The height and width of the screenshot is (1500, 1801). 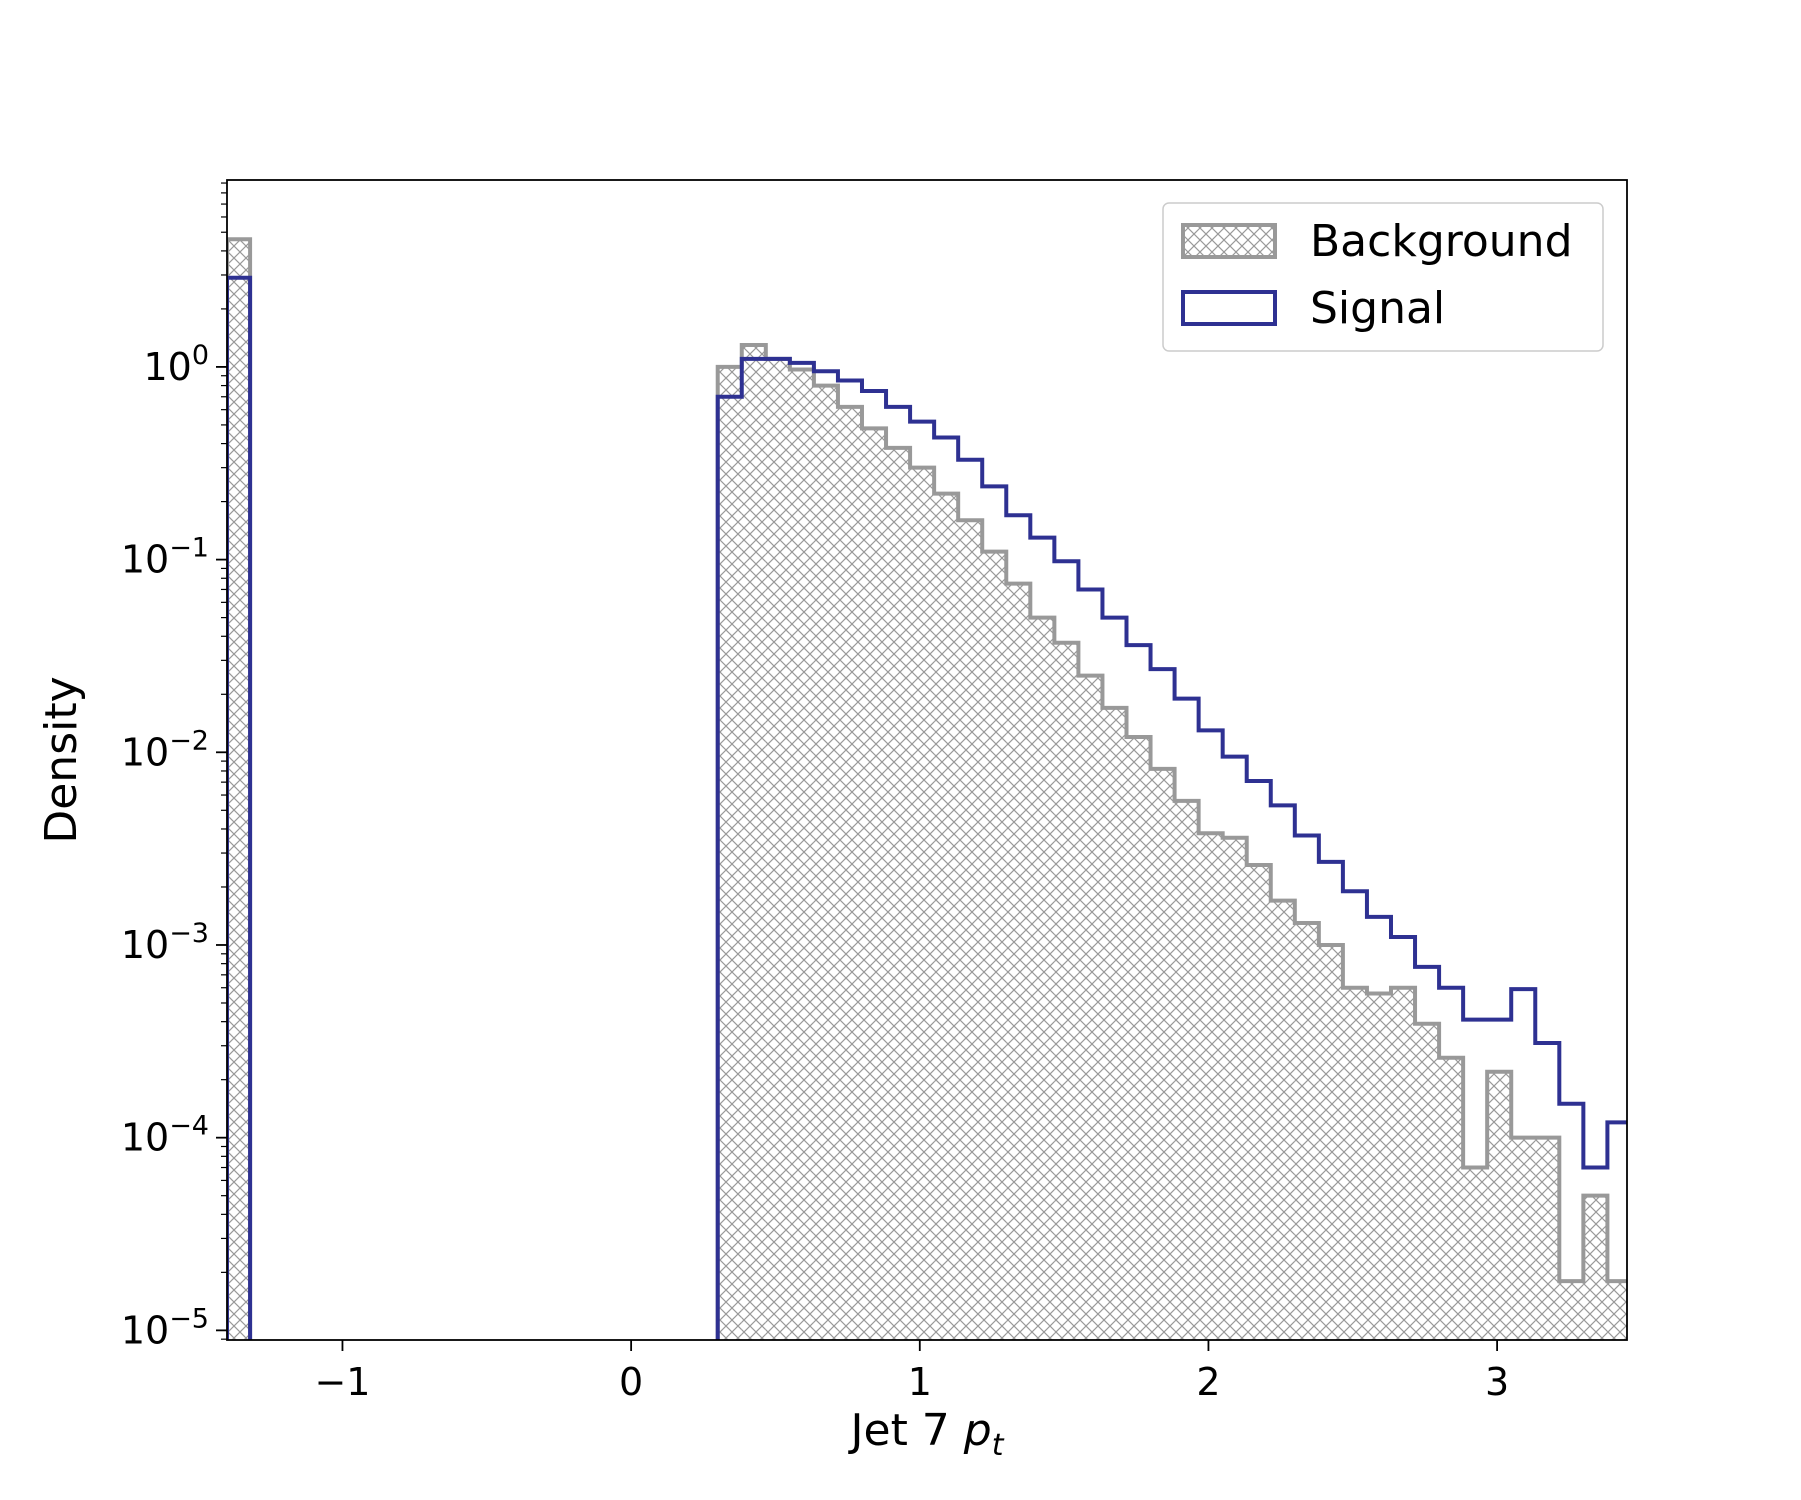 I want to click on series-outline, so click(x=240, y=807).